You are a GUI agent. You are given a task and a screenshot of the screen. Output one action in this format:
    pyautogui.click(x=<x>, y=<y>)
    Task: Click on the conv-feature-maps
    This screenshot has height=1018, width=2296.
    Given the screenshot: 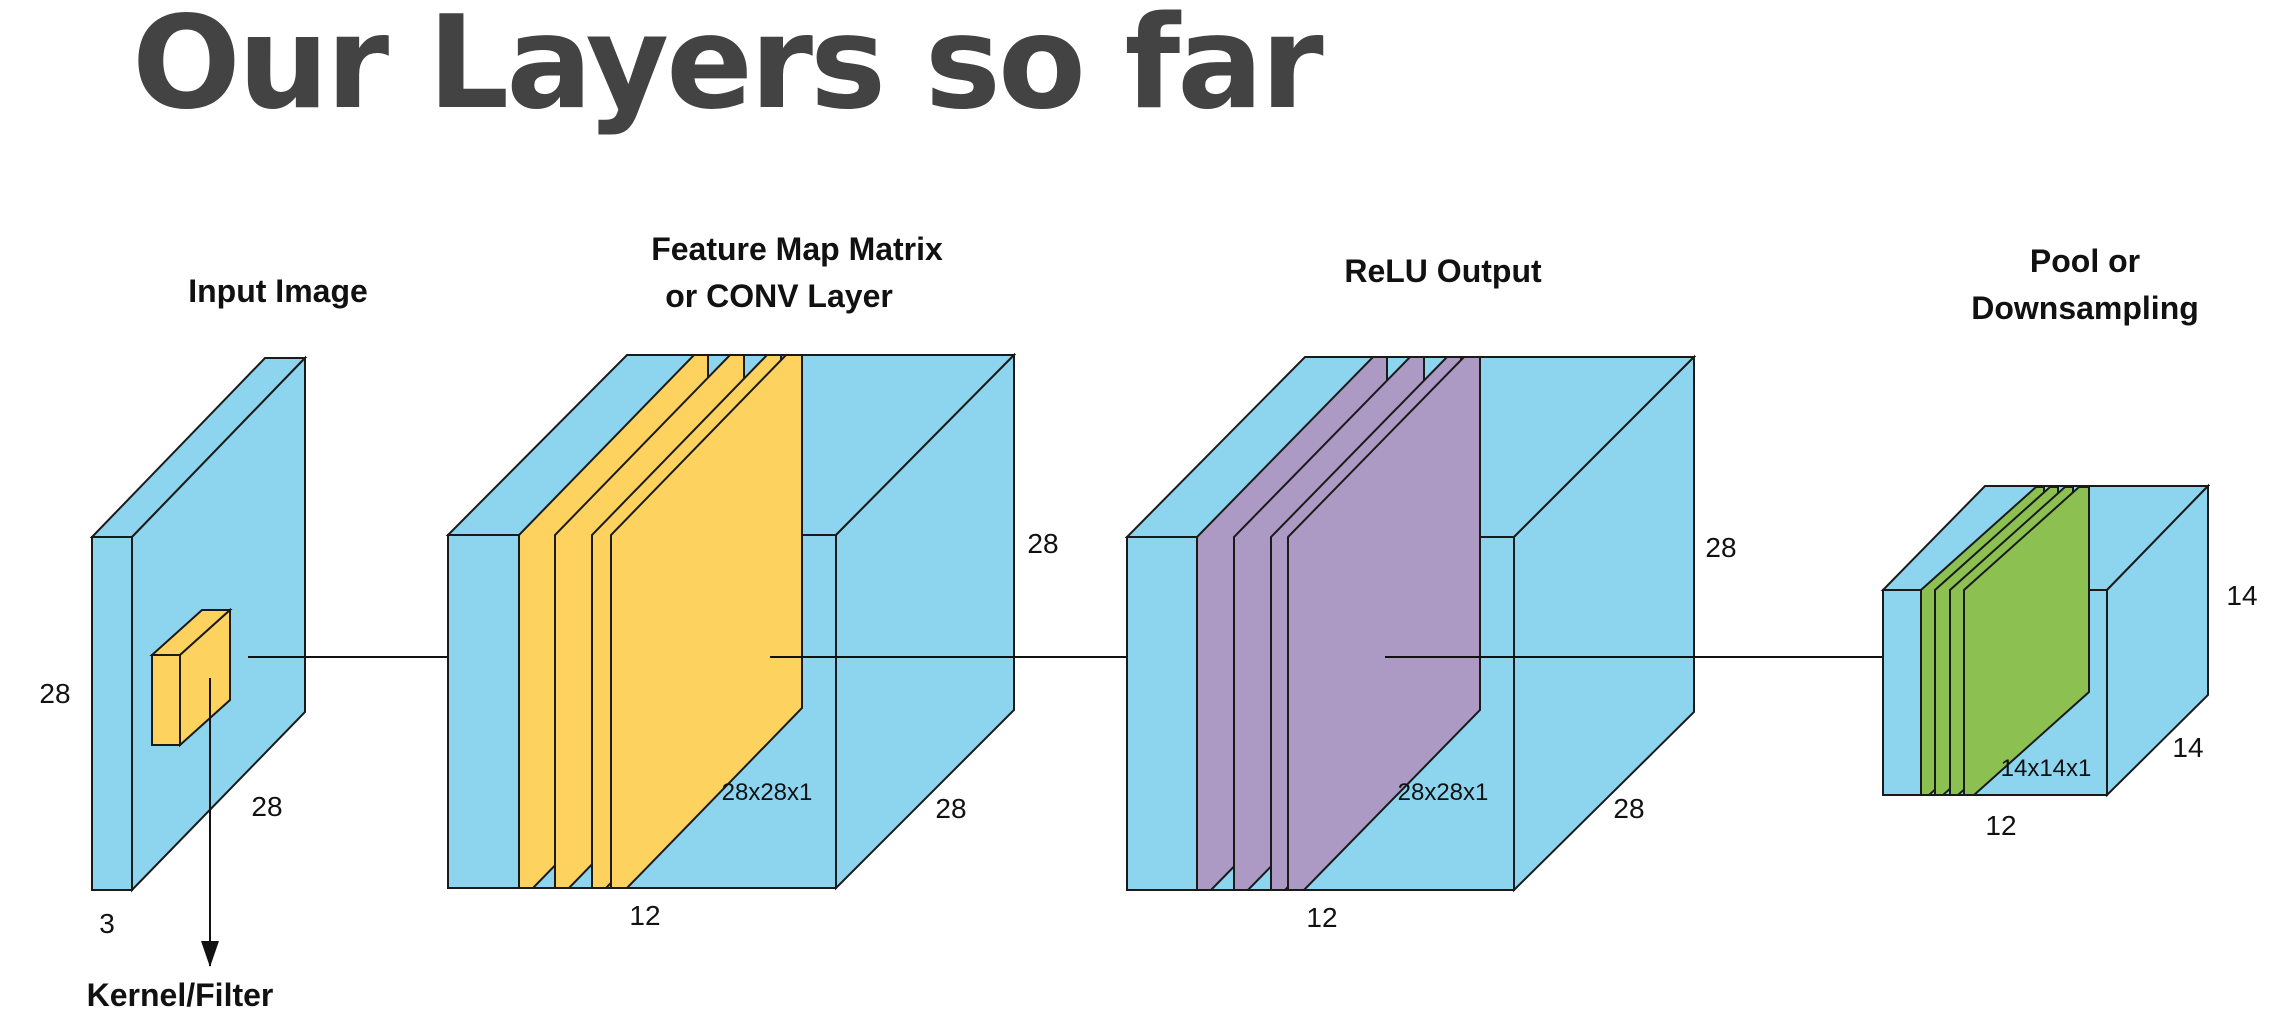 What is the action you would take?
    pyautogui.click(x=660, y=621)
    